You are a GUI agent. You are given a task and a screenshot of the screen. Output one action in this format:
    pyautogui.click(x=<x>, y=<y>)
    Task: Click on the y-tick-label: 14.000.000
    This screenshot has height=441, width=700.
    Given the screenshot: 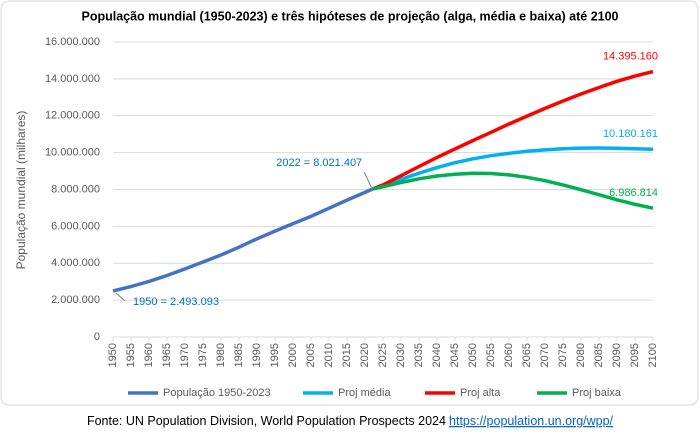 What is the action you would take?
    pyautogui.click(x=72, y=79)
    